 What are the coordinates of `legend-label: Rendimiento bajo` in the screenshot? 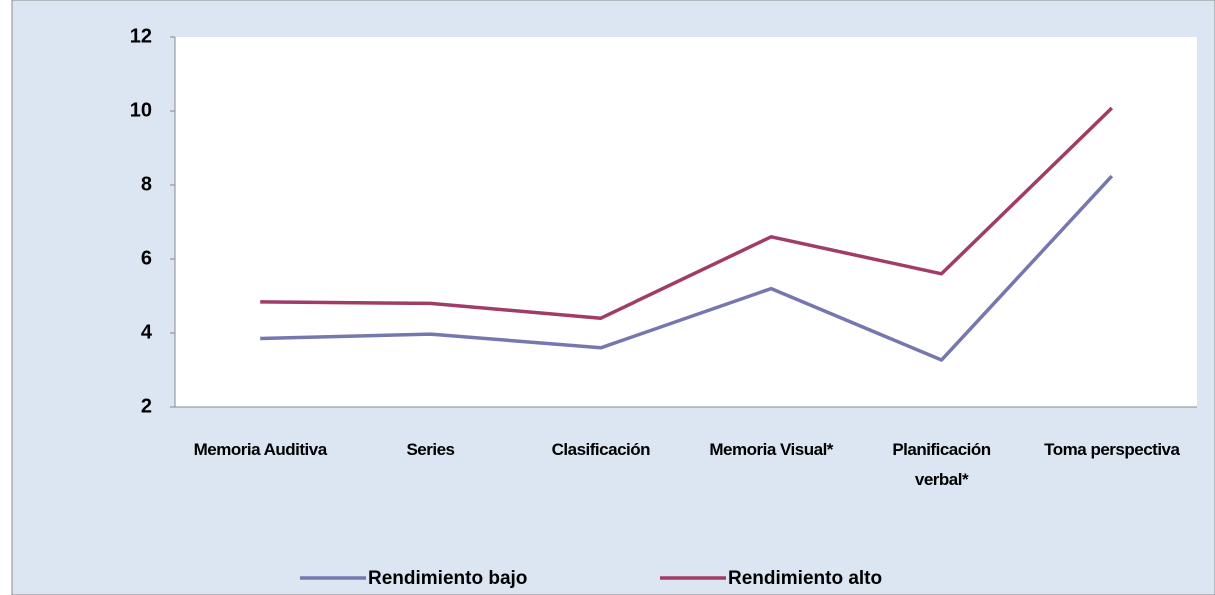 It's located at (447, 578).